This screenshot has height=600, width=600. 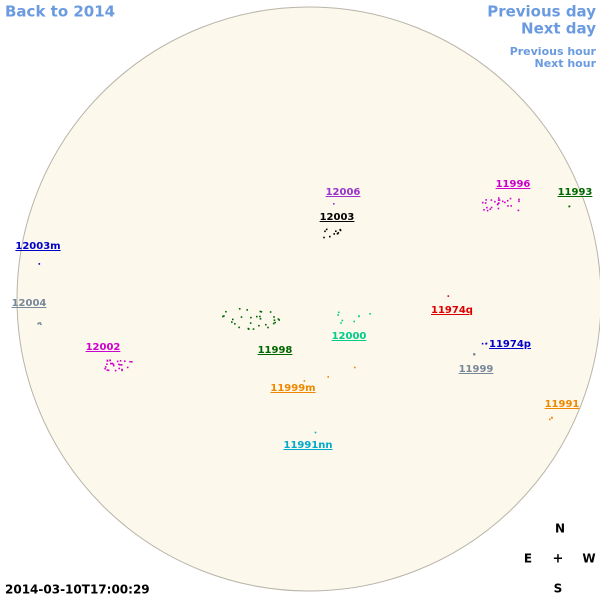 I want to click on back-link: Back to 2014, so click(x=60, y=12).